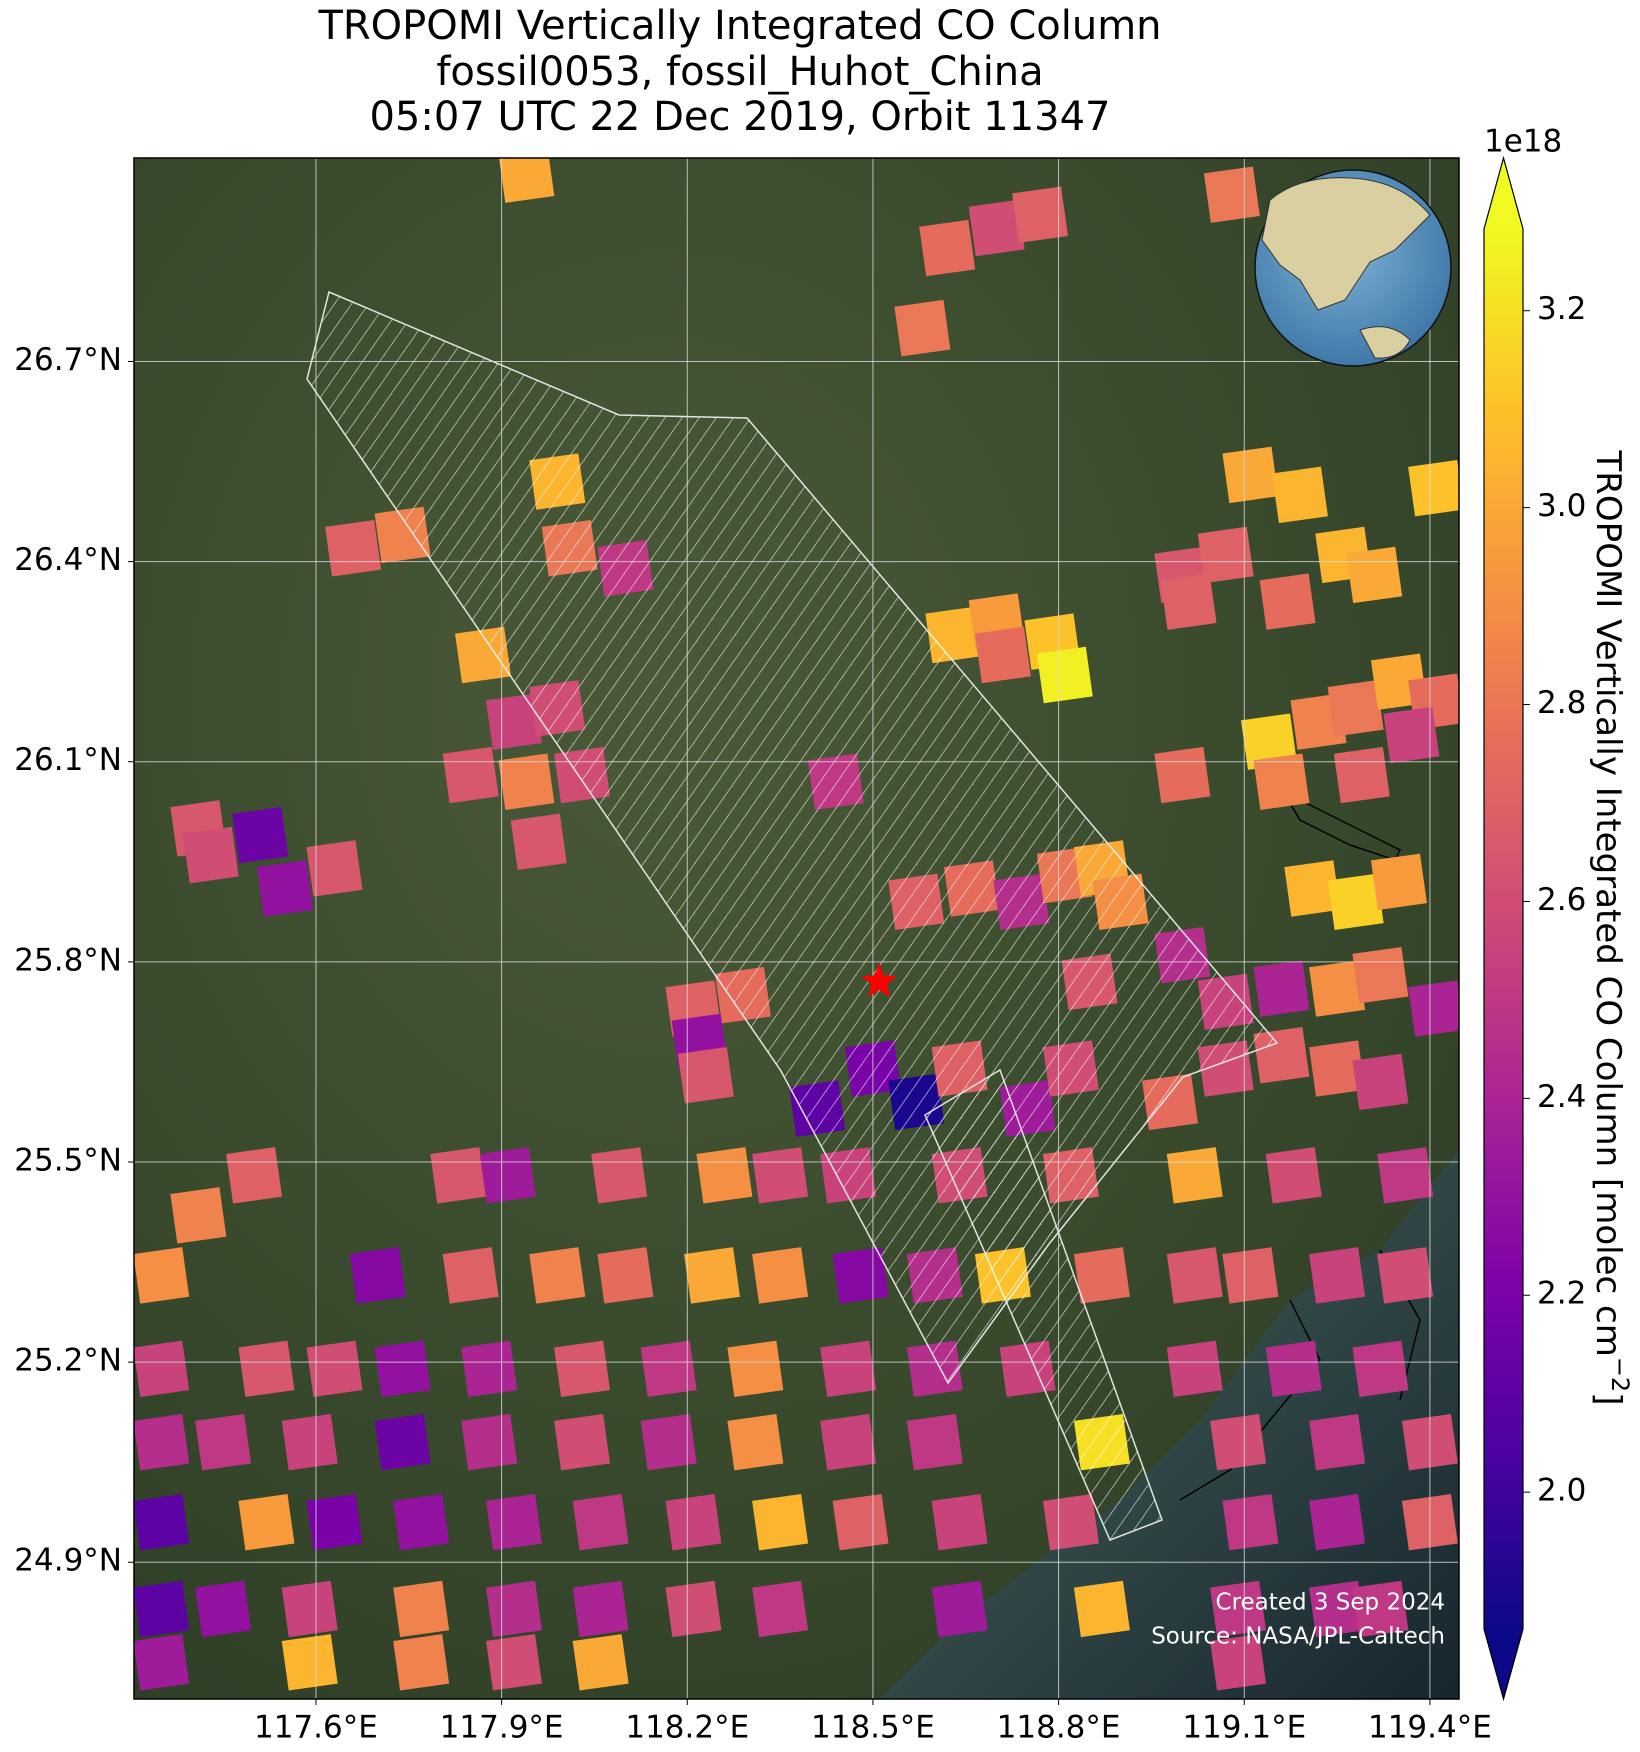  I want to click on colorbar-tick-label: 2.6, so click(1561, 900).